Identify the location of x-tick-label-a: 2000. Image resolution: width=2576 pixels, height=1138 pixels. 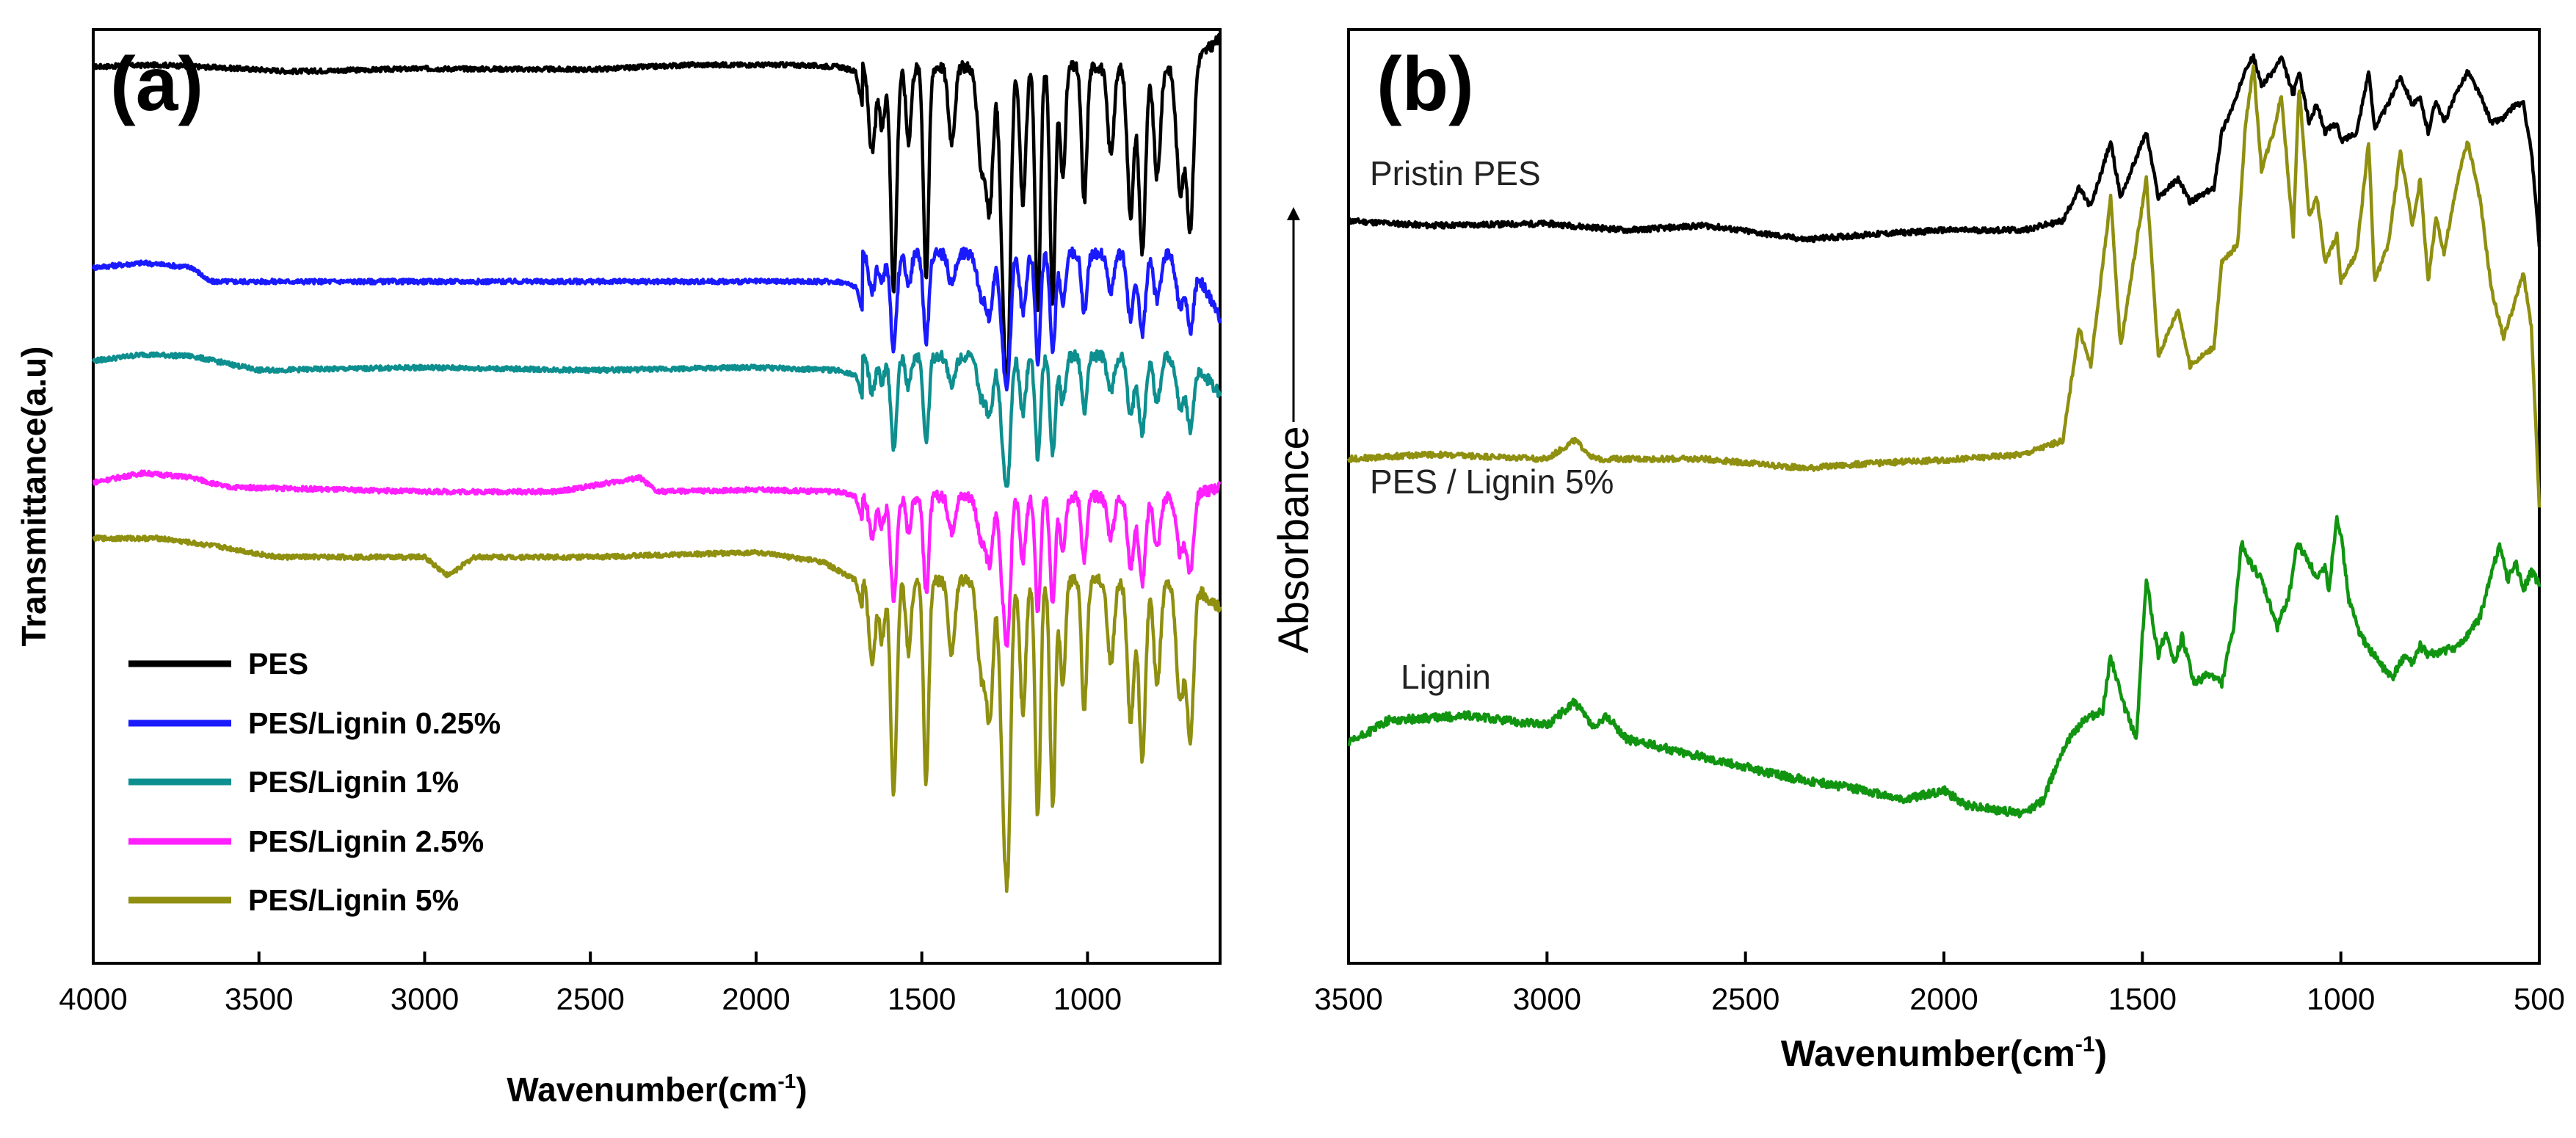
(756, 999).